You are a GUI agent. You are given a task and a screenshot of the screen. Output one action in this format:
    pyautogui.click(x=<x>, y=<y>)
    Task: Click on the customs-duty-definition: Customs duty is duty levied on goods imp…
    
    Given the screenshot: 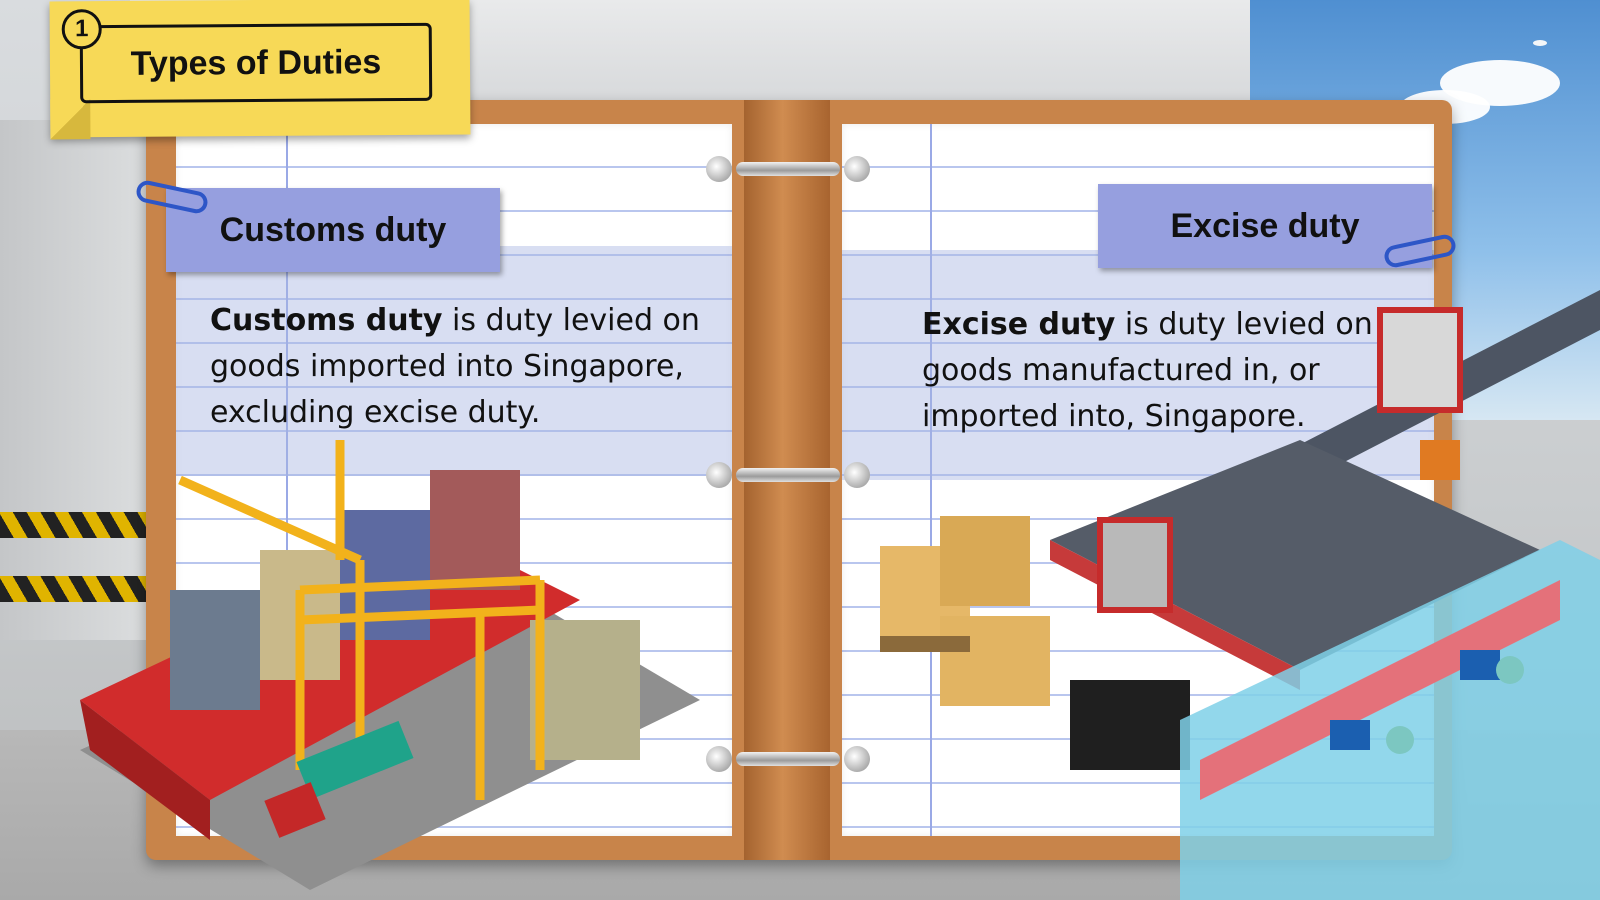 What is the action you would take?
    pyautogui.click(x=470, y=367)
    